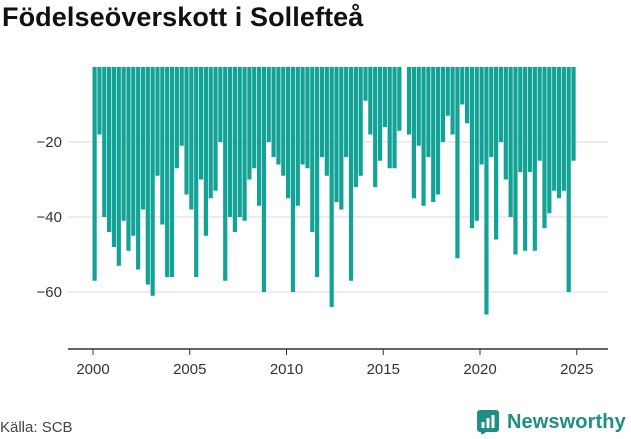 This screenshot has width=631, height=439. I want to click on x-tick-label: 2015, so click(383, 369).